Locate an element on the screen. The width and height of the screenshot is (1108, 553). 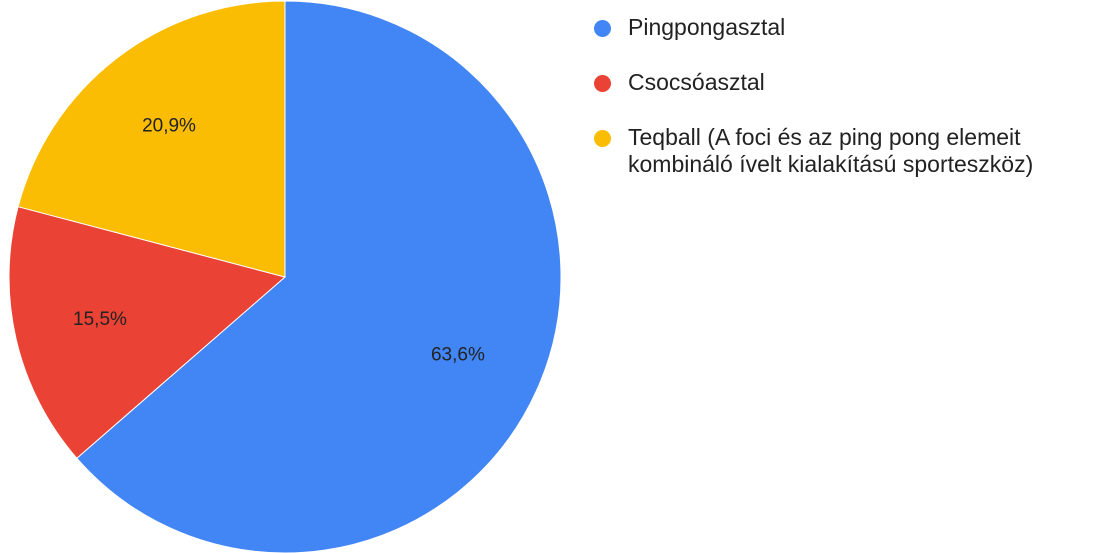
legend-label: Csocsóasztal is located at coordinates (696, 82).